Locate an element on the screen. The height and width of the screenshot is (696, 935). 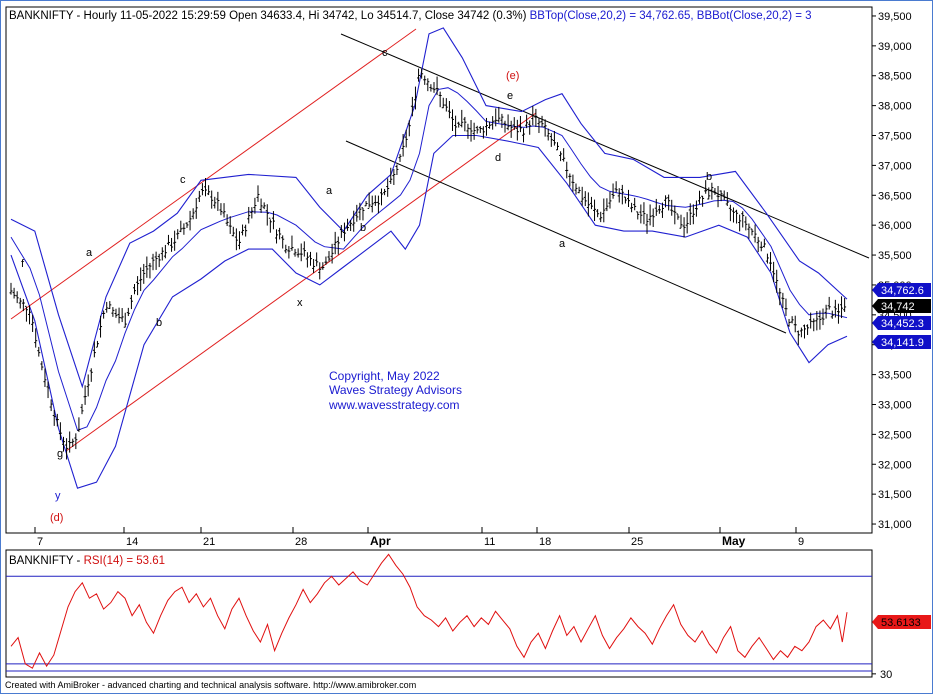
rsi-line-group is located at coordinates (429, 611).